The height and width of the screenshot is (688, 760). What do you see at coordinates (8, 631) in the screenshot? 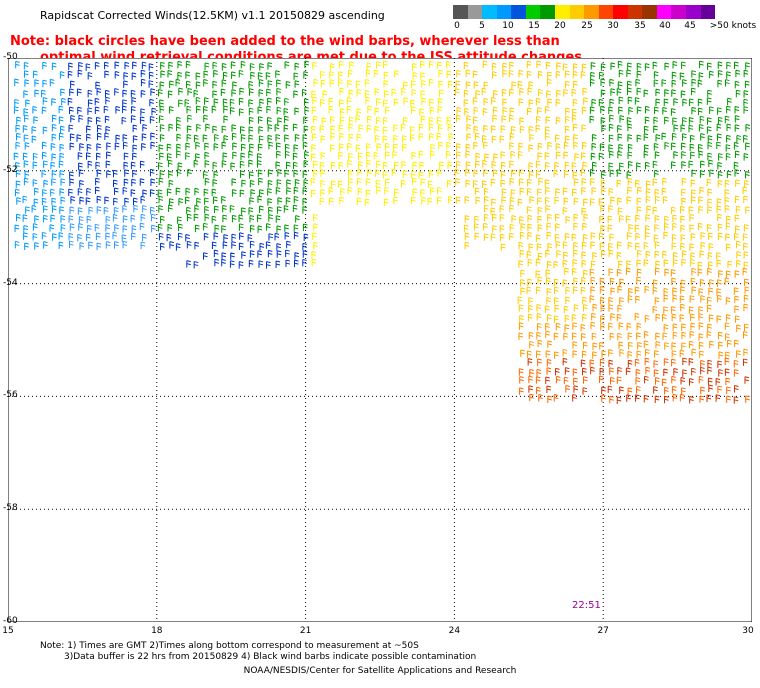
I see `longitude-label: 15` at bounding box center [8, 631].